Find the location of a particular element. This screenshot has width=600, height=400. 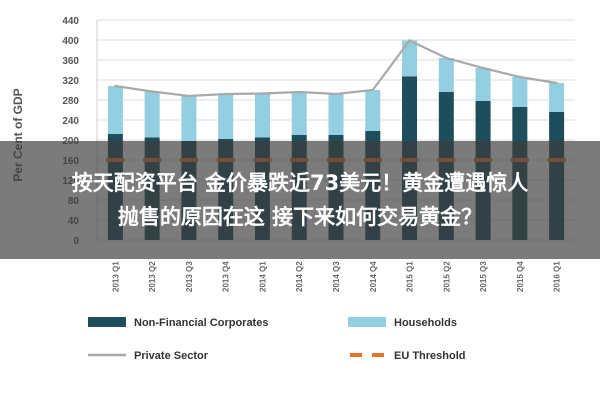

x-tick-label: 2014 Q2 is located at coordinates (299, 276).